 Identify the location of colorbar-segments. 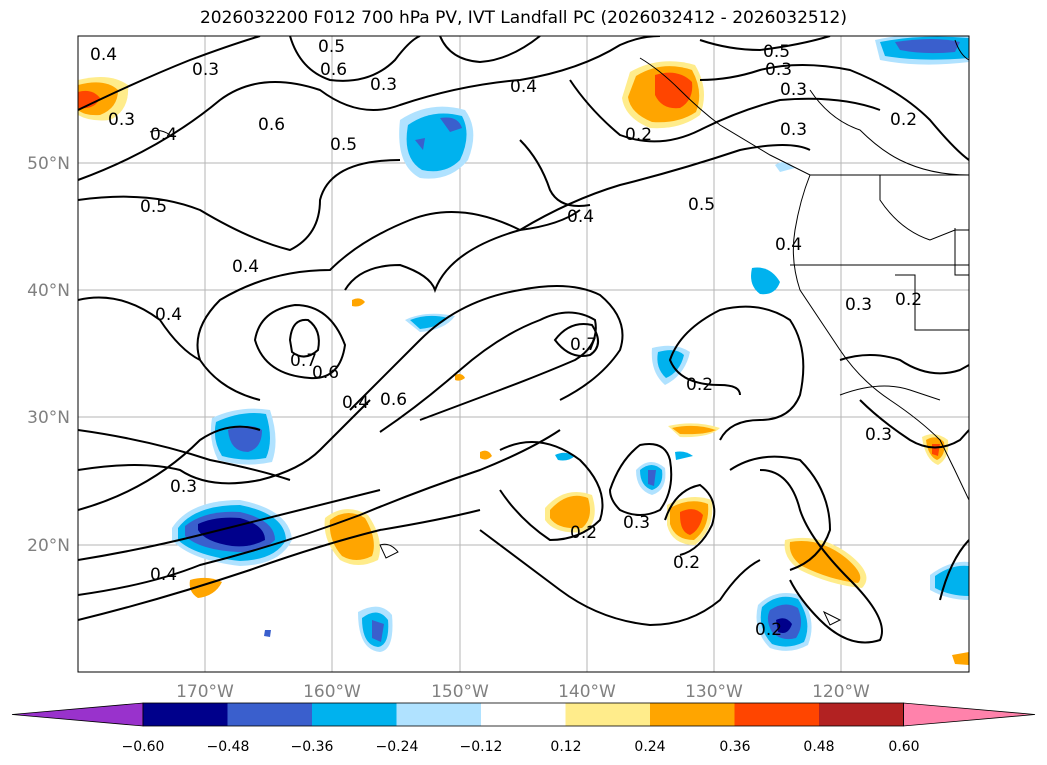
(523, 714).